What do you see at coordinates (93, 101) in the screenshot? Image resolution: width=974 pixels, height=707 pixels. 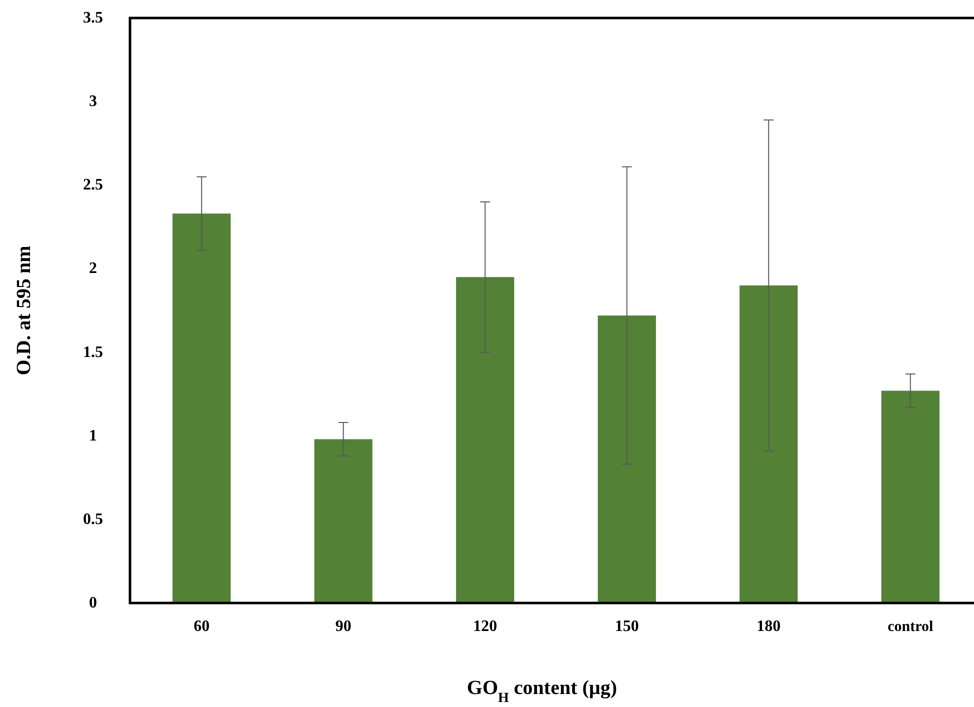 I see `y-tick-label: 3` at bounding box center [93, 101].